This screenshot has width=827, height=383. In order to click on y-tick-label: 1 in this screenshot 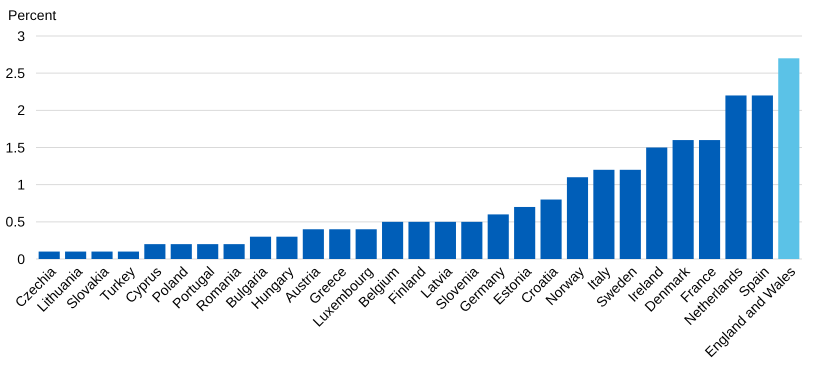, I will do `click(21, 184)`.